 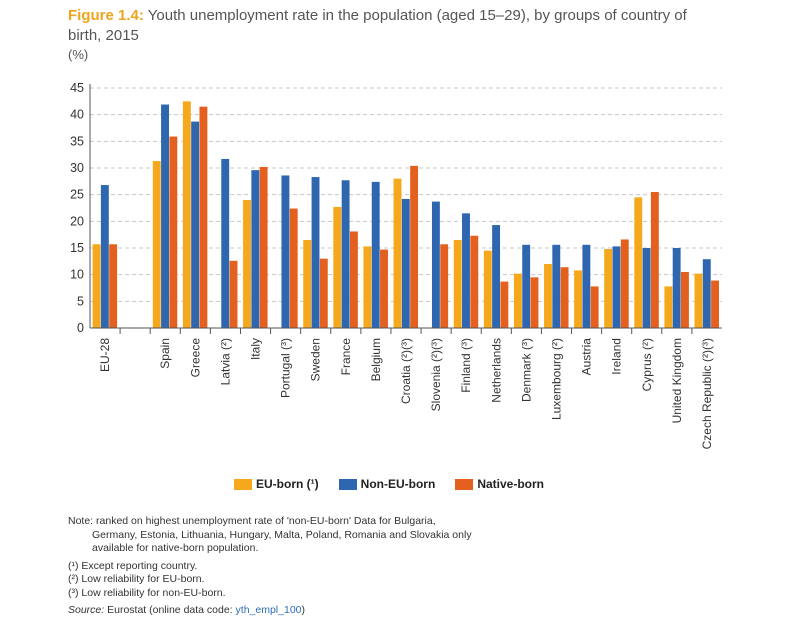 What do you see at coordinates (276, 484) in the screenshot?
I see `legend-item-eu-born: EU-born (¹)` at bounding box center [276, 484].